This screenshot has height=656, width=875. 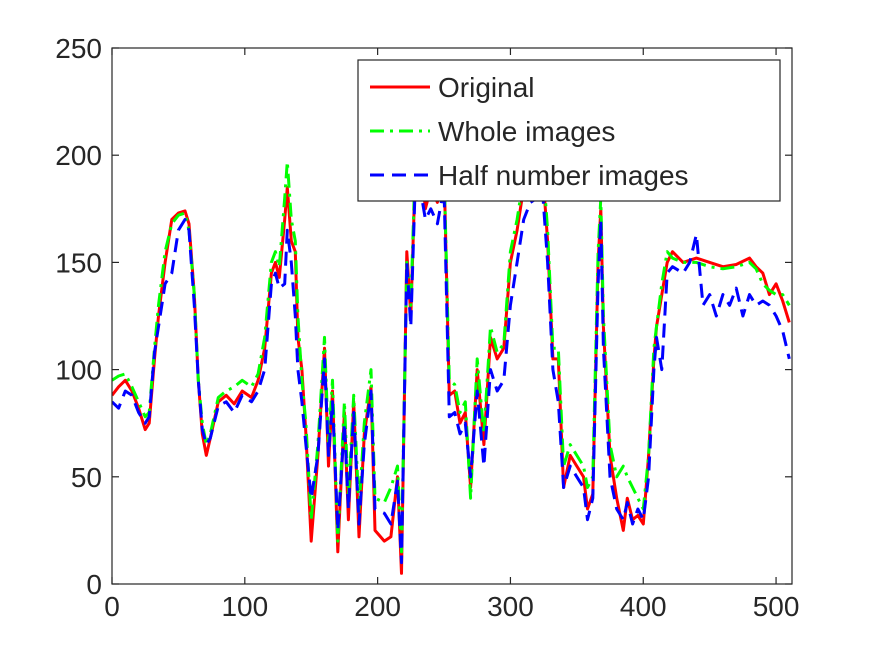 I want to click on legend: Original Whole images Half number images, so click(x=569, y=130).